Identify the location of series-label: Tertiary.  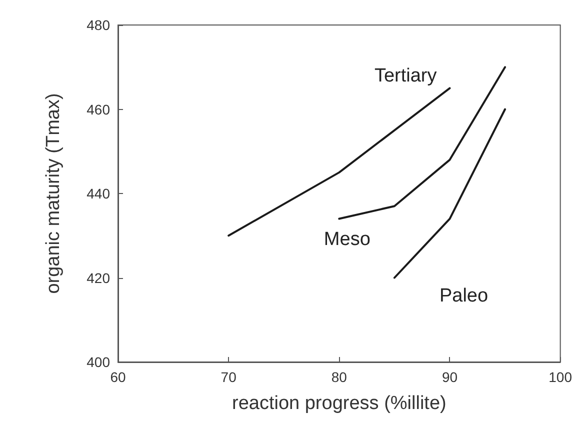
(406, 76).